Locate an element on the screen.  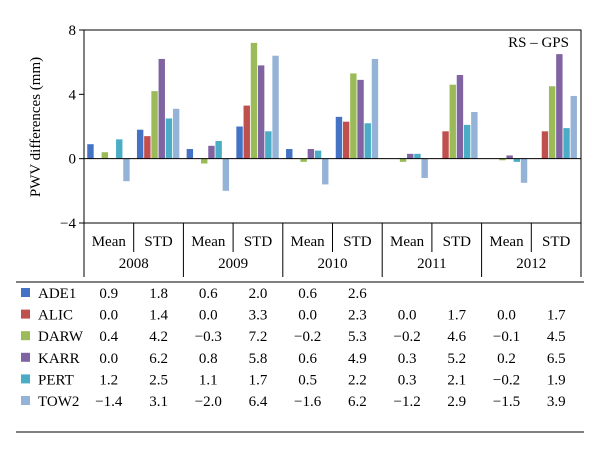
table-value: 6.2 is located at coordinates (357, 402).